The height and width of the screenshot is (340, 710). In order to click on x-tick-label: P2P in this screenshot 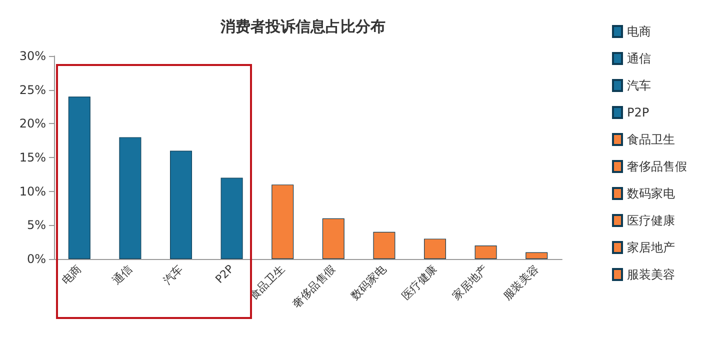, I will do `click(224, 274)`.